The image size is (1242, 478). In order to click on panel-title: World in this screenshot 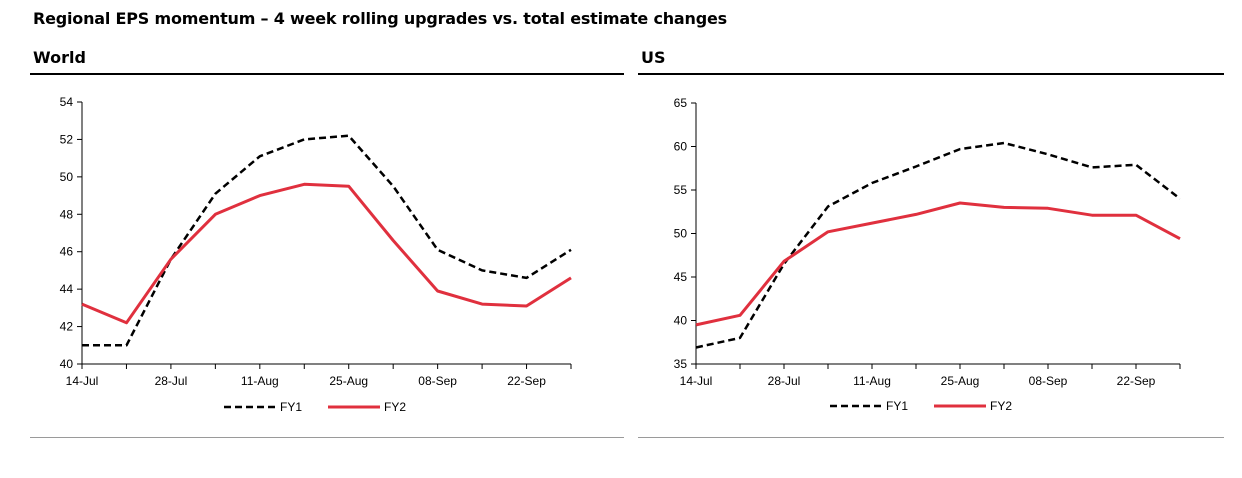, I will do `click(59, 57)`.